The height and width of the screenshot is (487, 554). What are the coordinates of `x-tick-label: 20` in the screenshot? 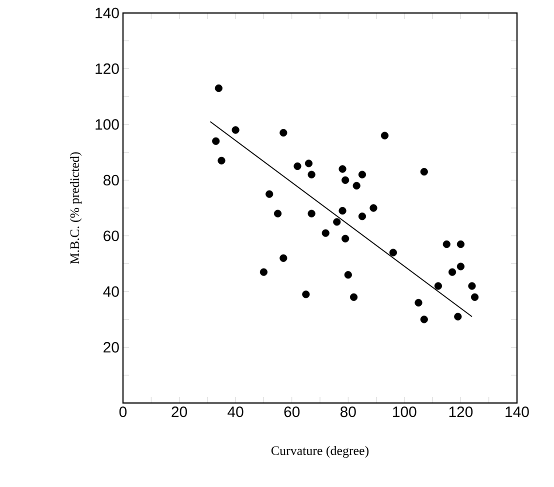 It's located at (180, 412).